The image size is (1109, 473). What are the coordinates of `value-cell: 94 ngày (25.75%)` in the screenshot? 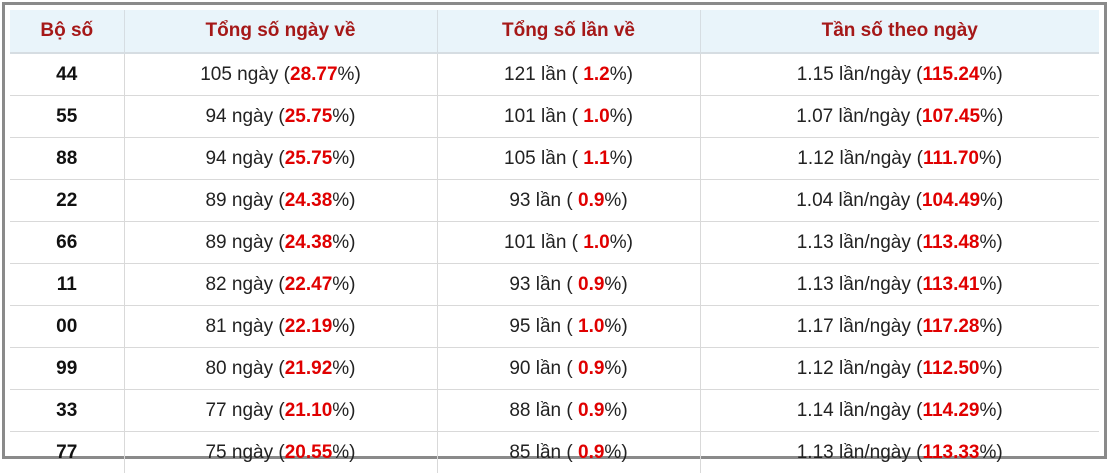 It's located at (280, 117).